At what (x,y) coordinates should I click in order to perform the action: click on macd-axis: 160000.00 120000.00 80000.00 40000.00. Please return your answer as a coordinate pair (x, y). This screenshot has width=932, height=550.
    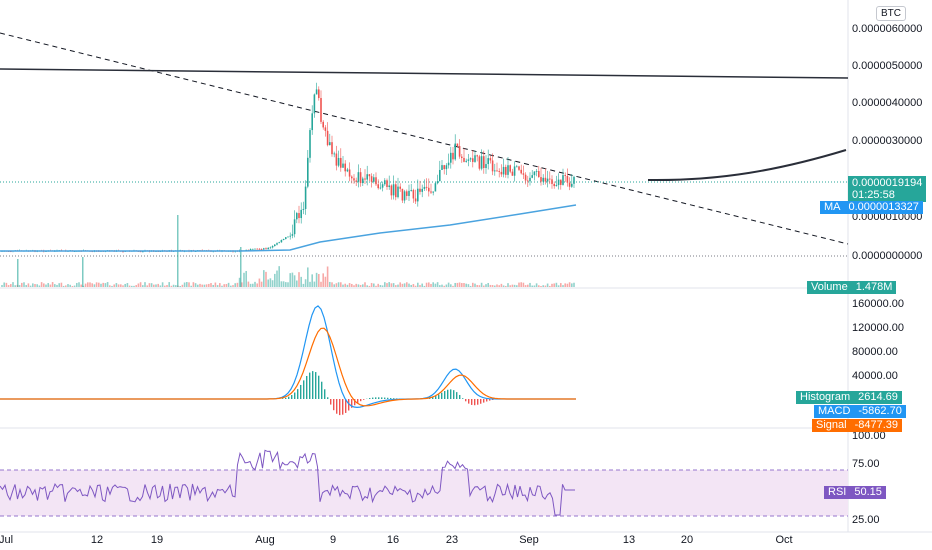
    Looking at the image, I should click on (878, 340).